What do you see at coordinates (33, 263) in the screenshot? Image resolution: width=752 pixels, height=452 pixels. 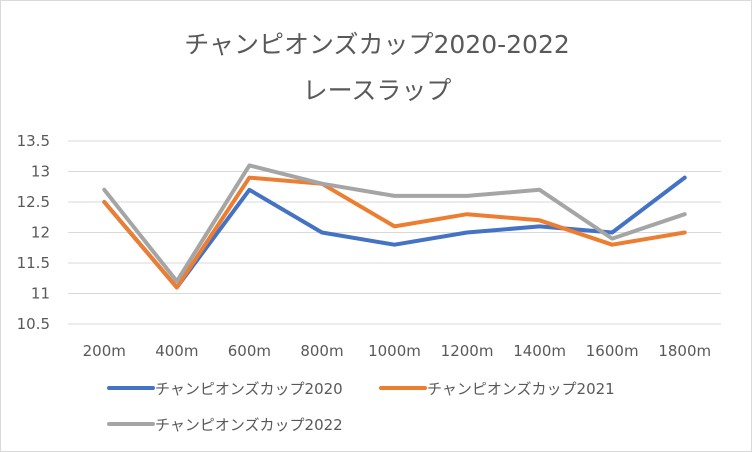 I see `y-tick-label: 11.5` at bounding box center [33, 263].